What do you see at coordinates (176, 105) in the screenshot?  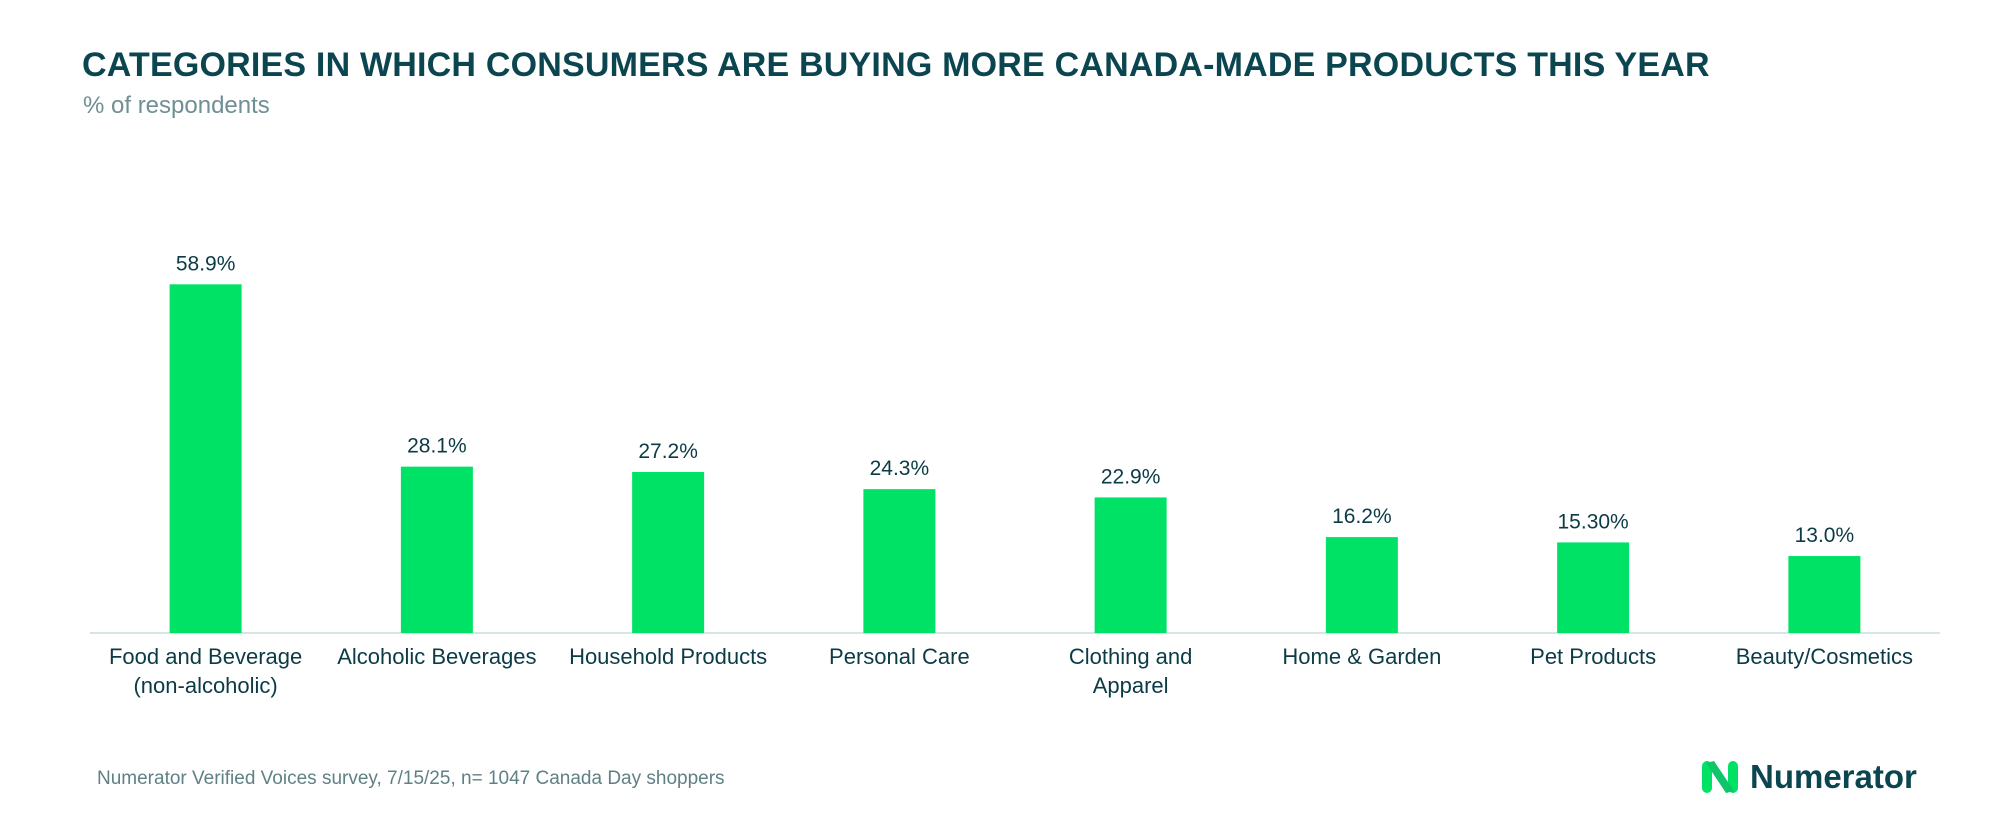 I see `chart-subtitle: % of respondents` at bounding box center [176, 105].